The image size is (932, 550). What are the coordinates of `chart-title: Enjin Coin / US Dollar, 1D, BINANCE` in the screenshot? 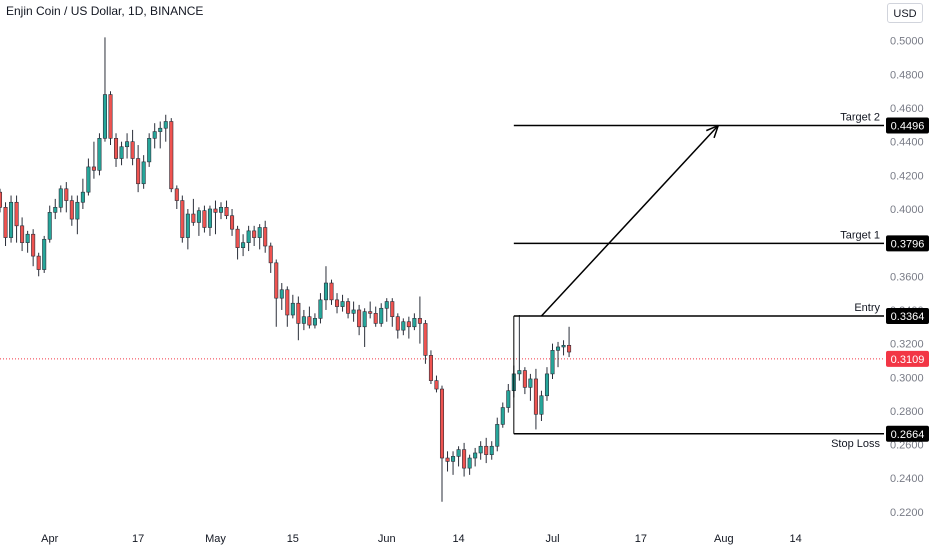 It's located at (105, 11).